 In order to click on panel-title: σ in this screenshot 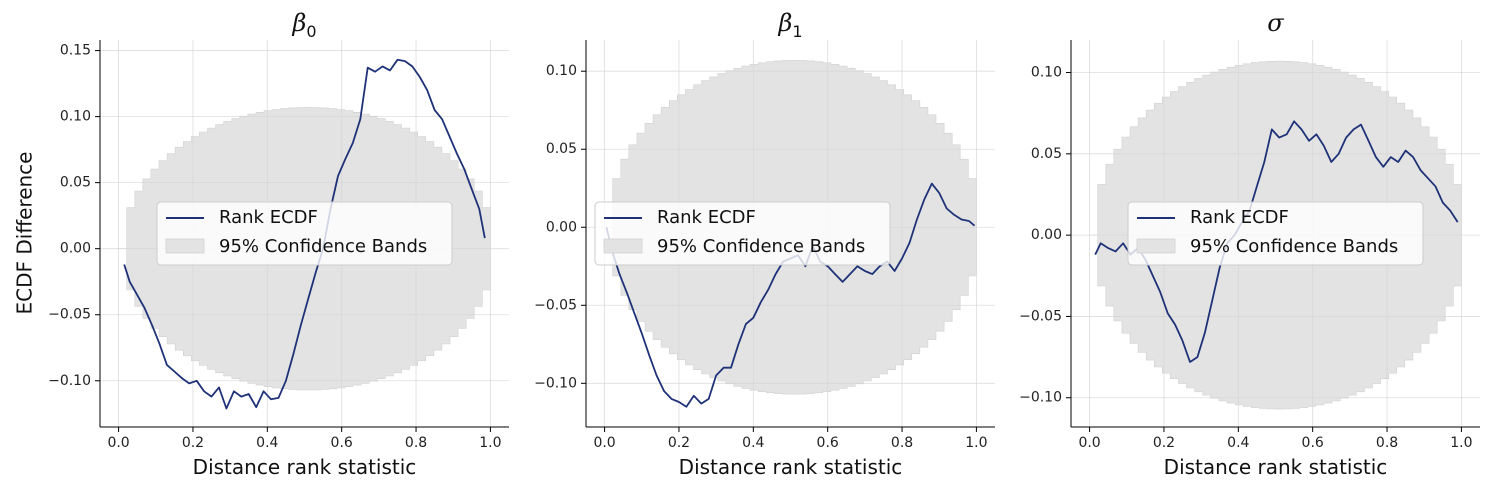, I will do `click(1275, 23)`.